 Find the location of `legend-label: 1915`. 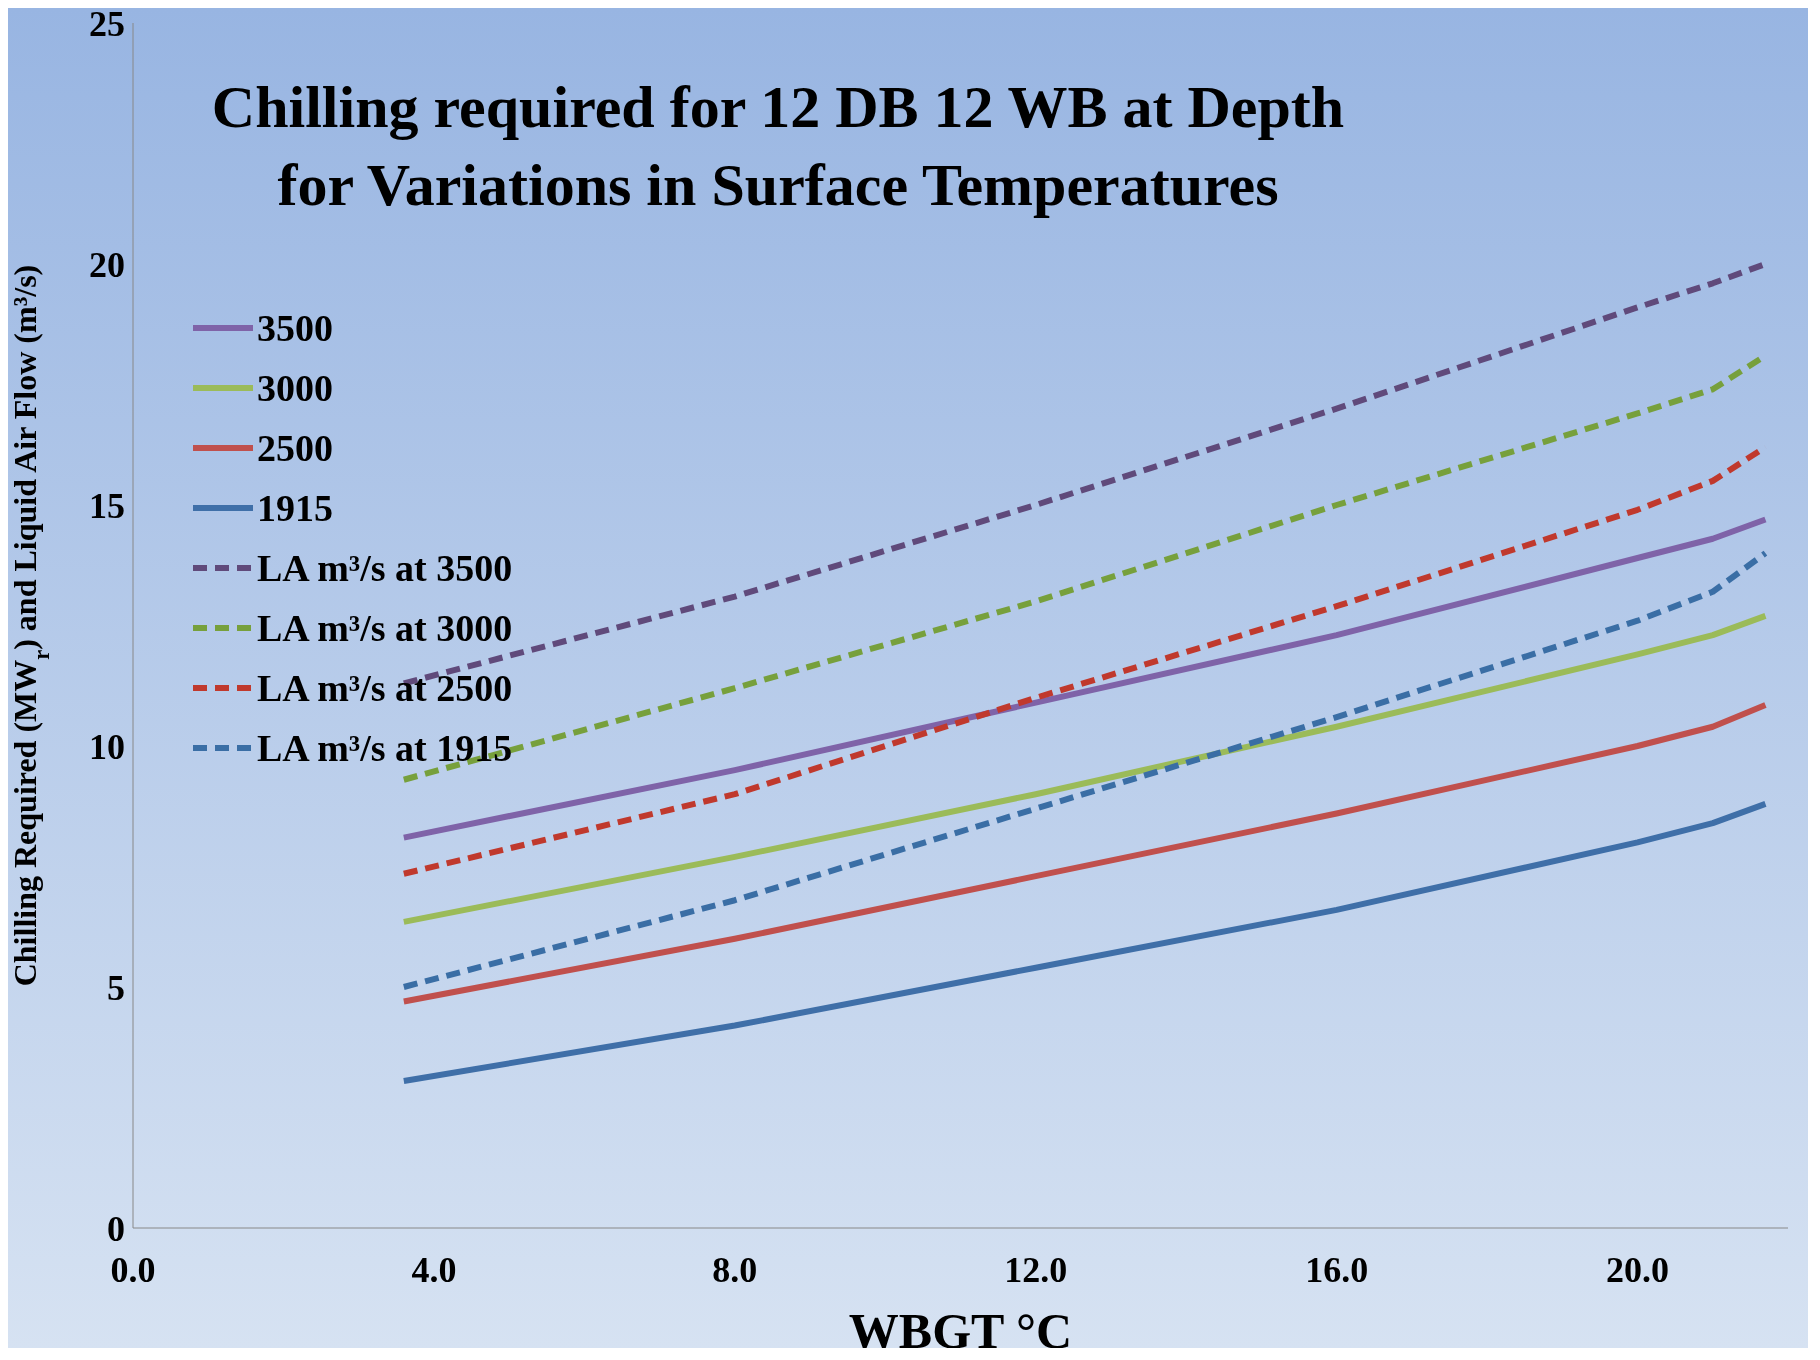

legend-label: 1915 is located at coordinates (295, 508).